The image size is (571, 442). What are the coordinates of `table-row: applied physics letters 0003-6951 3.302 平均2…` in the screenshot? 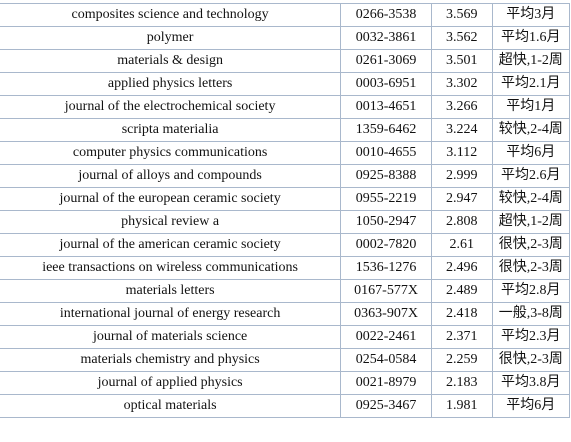 It's located at (285, 84).